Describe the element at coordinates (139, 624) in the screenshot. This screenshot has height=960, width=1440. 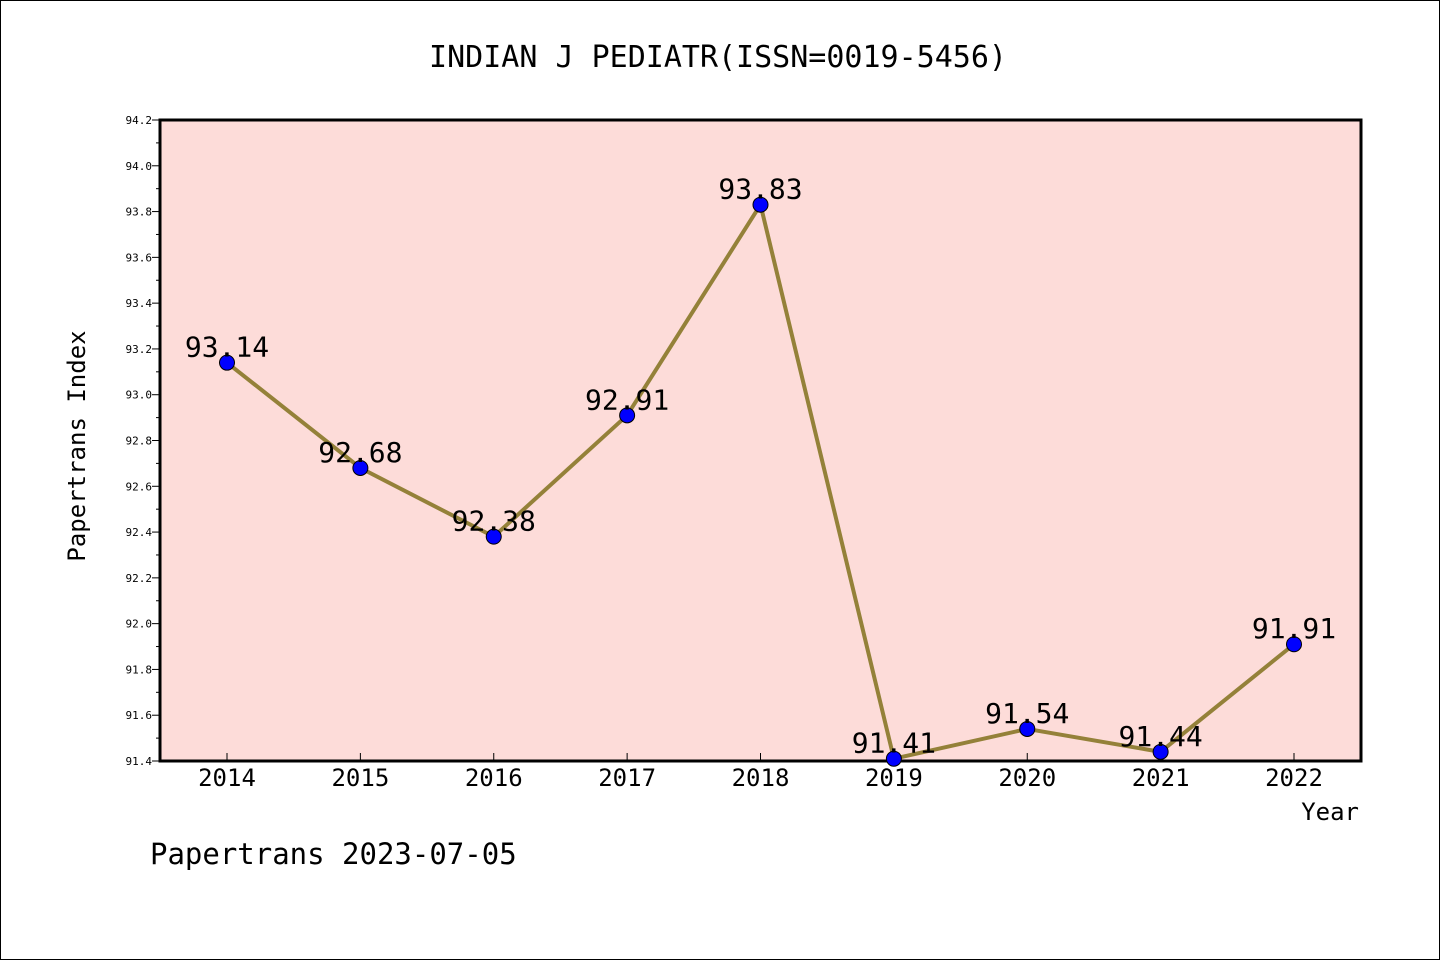
I see `y-tick-label: 92.0` at that location.